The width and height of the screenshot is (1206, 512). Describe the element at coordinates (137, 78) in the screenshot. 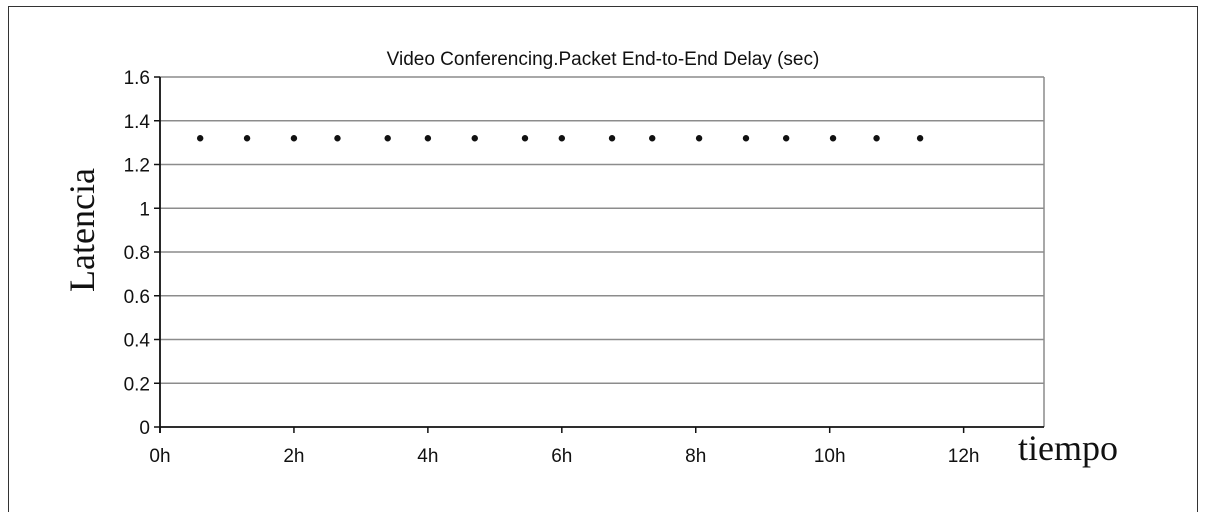

I see `y-tick-label: 1.6` at that location.